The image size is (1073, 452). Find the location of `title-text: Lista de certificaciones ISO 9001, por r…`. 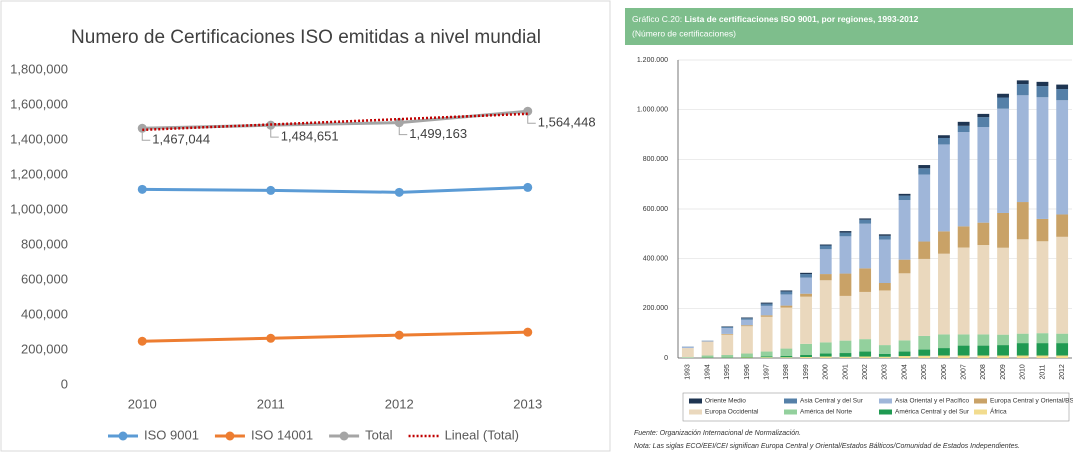

title-text: Lista de certificaciones ISO 9001, por r… is located at coordinates (801, 19).